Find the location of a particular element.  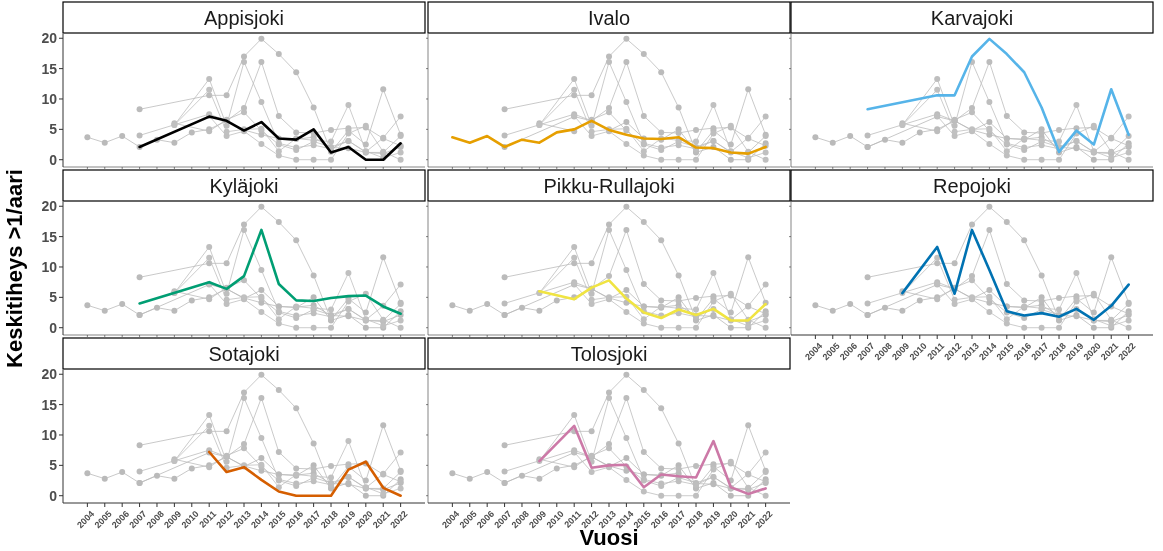

chart-title: Pikku-Rullajoki is located at coordinates (609, 185).